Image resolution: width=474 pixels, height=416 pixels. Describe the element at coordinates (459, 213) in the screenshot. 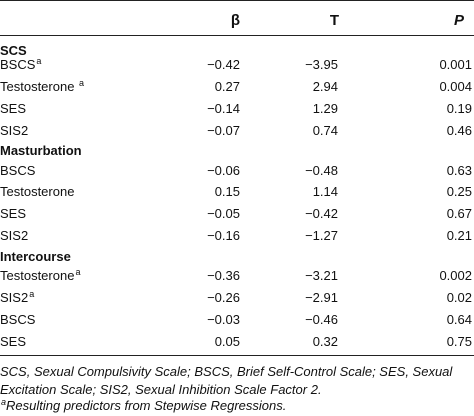

I see `p-value: 0.67` at that location.